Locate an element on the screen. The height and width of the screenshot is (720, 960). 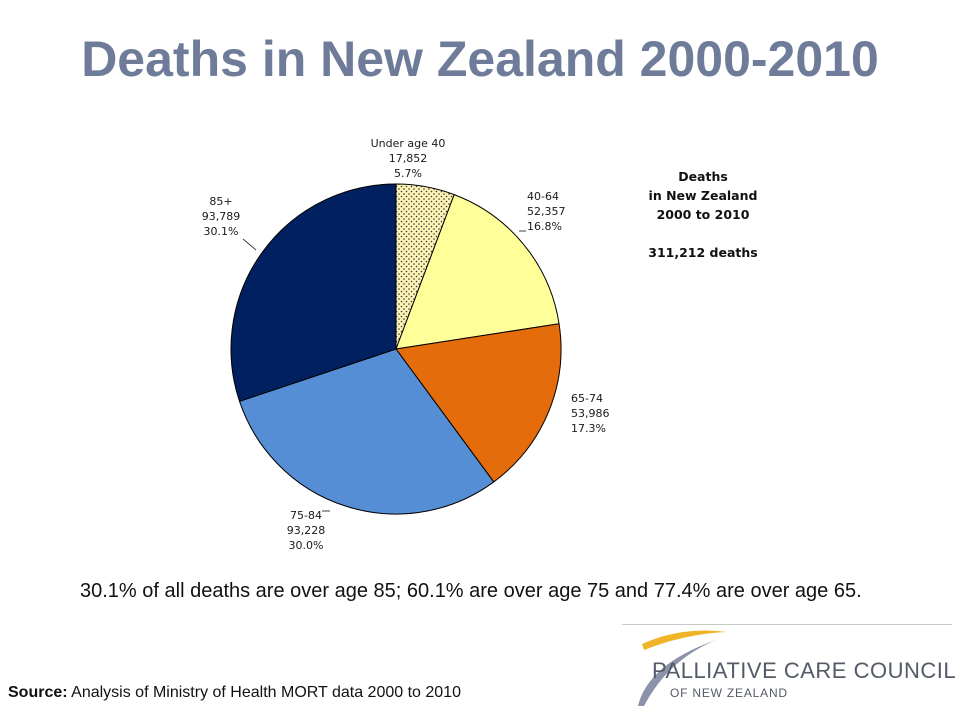
chart-annotation-line: 2000 to 2010 is located at coordinates (703, 214).